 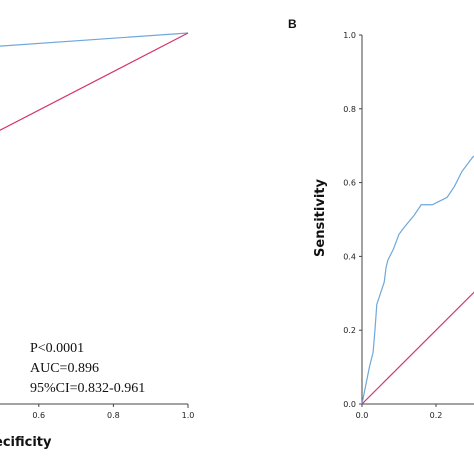 I want to click on panel-a-stat-auc: AUC=0.896, so click(x=64, y=368).